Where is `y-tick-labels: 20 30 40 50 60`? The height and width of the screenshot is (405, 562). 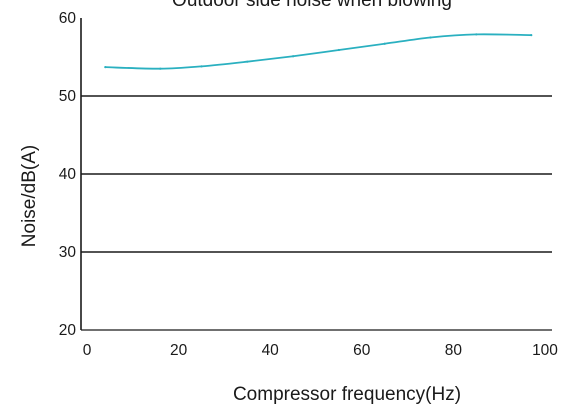 y-tick-labels: 20 30 40 50 60 is located at coordinates (68, 174).